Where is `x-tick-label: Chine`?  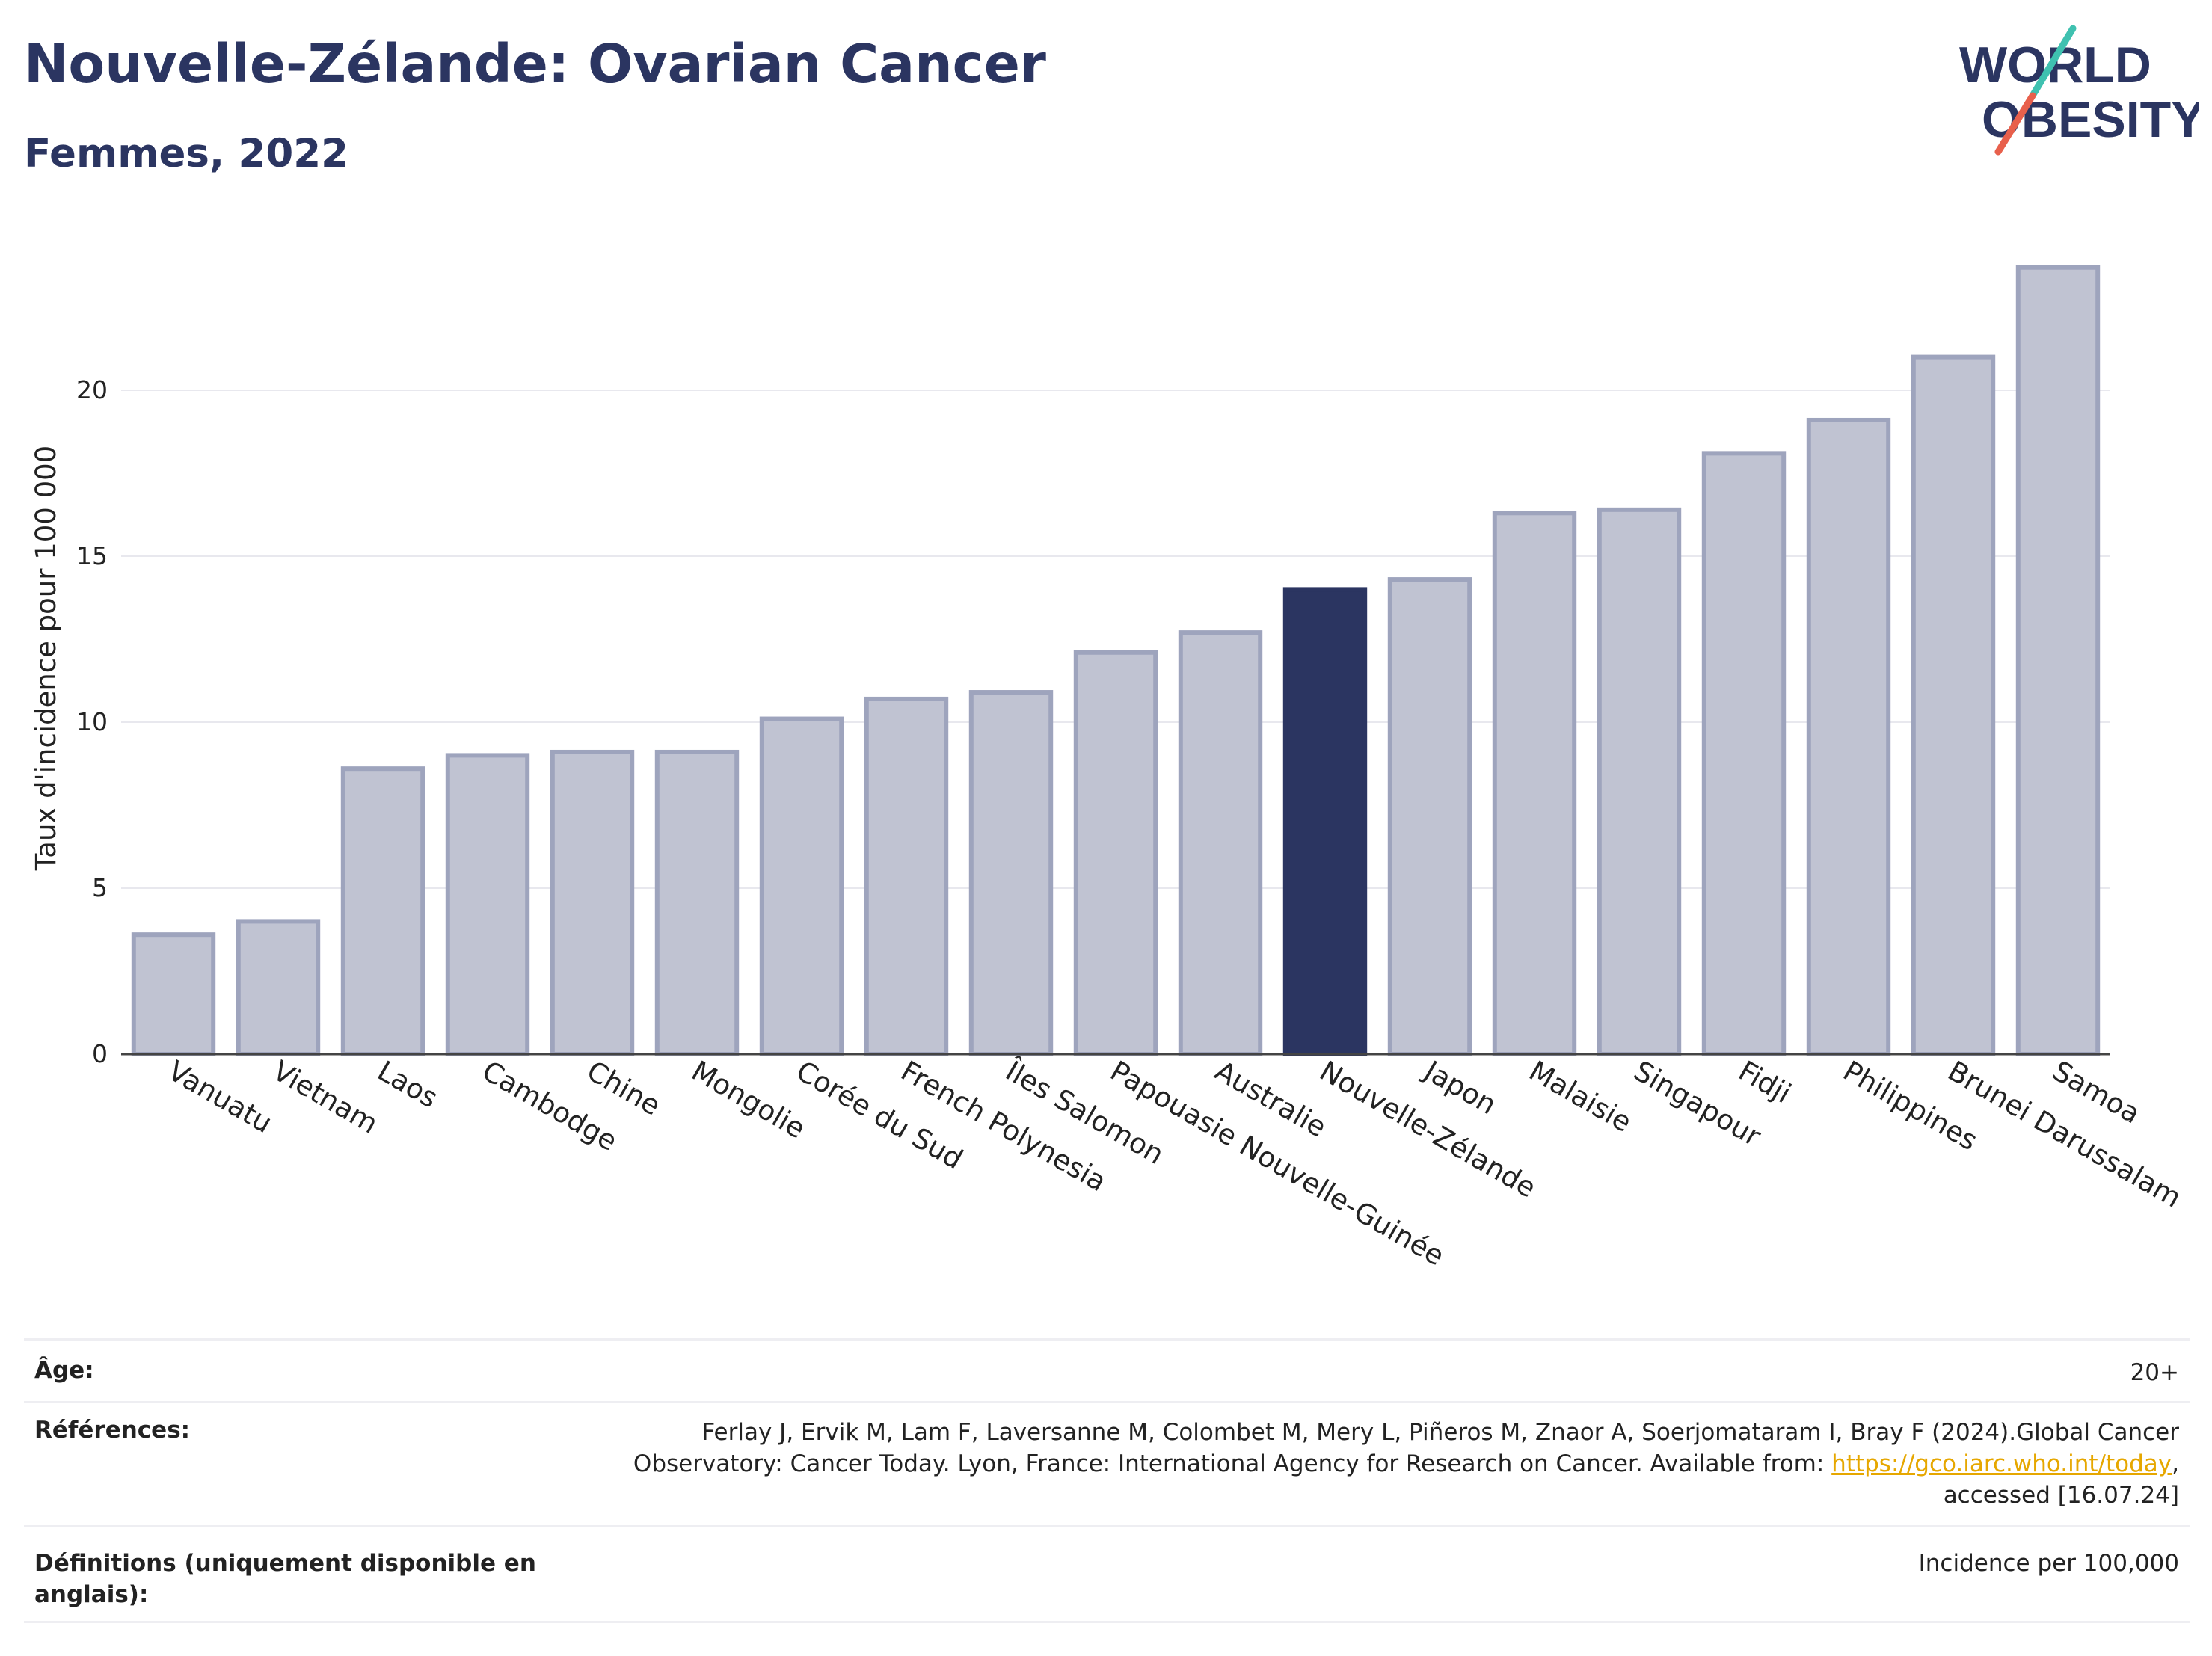 x-tick-label: Chine is located at coordinates (624, 1088).